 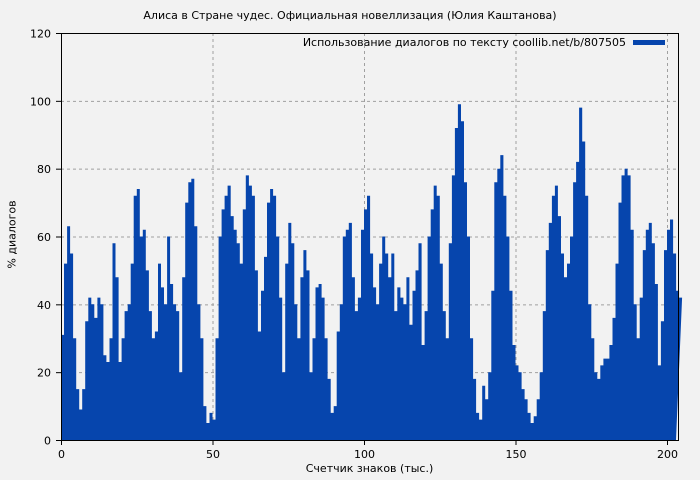 I want to click on y-tick-label: 0, so click(x=47, y=441).